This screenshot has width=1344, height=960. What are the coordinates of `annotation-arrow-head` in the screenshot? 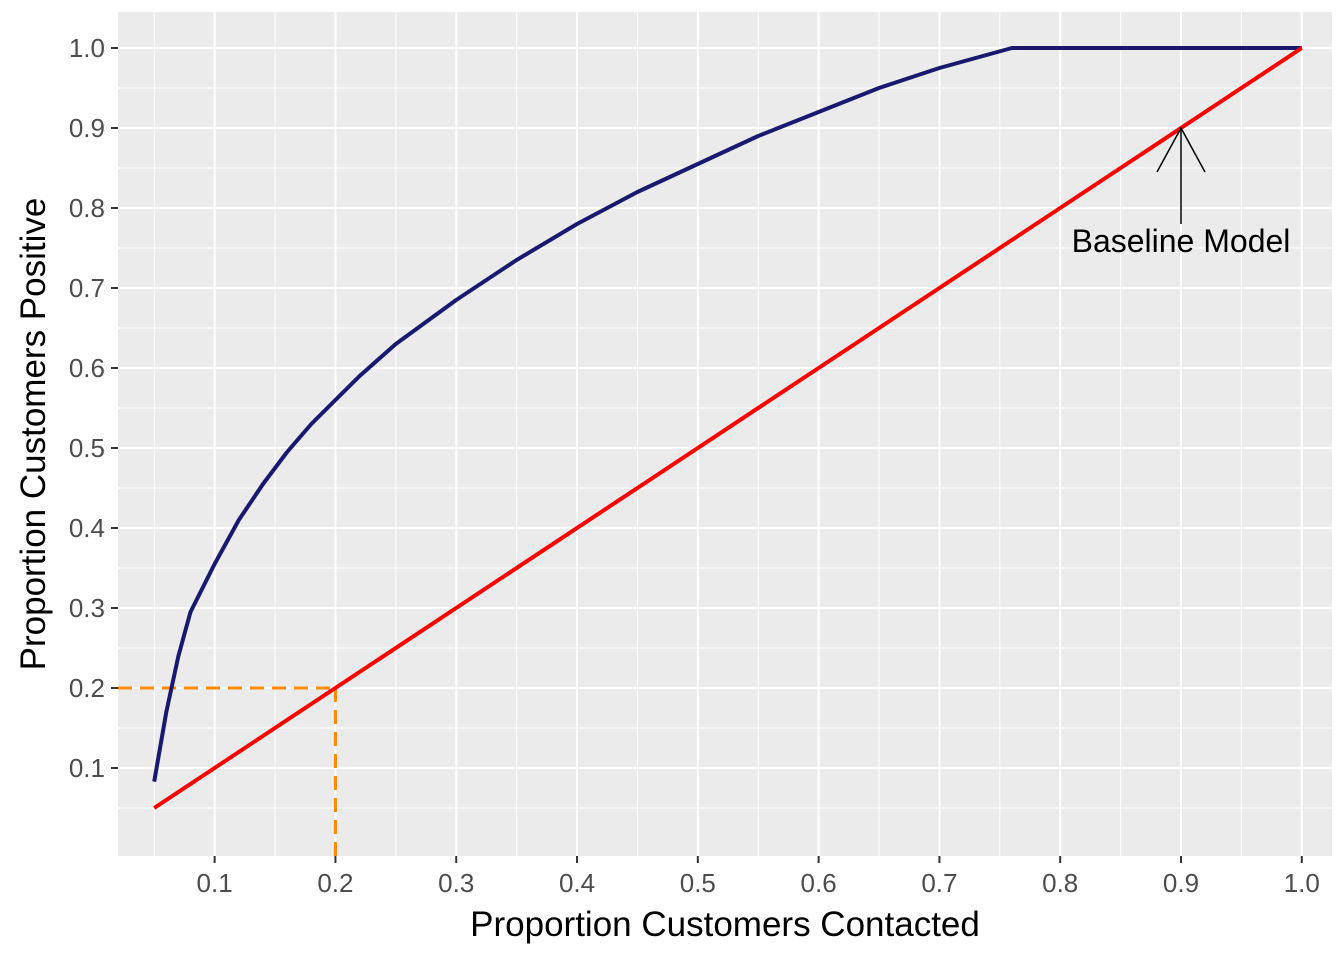 It's located at (1181, 149).